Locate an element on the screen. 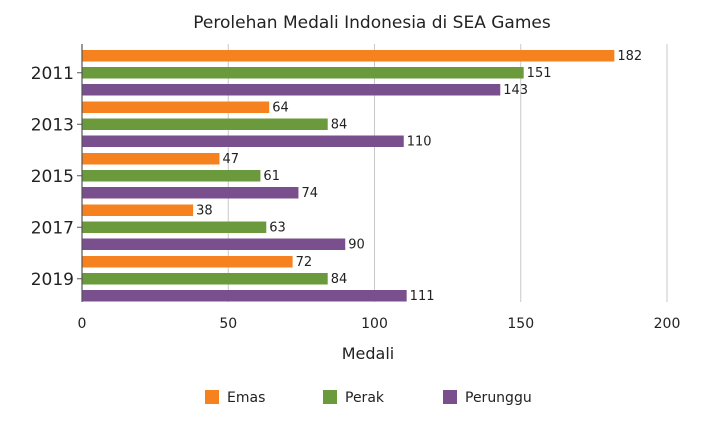 This screenshot has height=425, width=719. y-axis-categories: 2011 2013 2015 2017 2019 is located at coordinates (56, 177).